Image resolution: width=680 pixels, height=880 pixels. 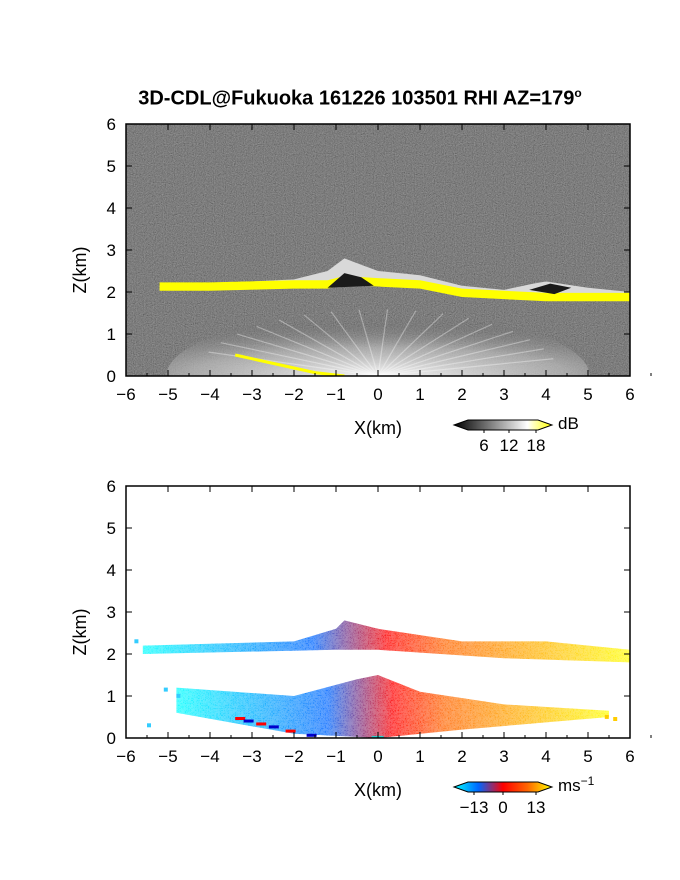 What do you see at coordinates (568, 423) in the screenshot?
I see `colorbar-unit: dB` at bounding box center [568, 423].